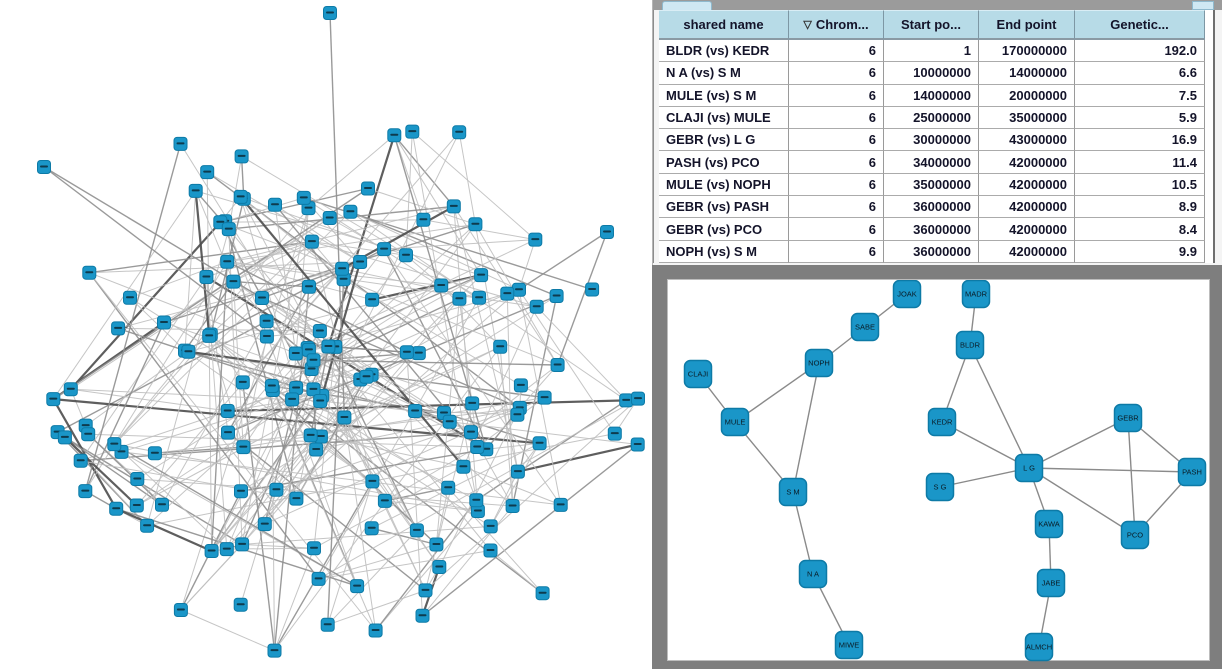  I want to click on node-l-g: L G, so click(1029, 468).